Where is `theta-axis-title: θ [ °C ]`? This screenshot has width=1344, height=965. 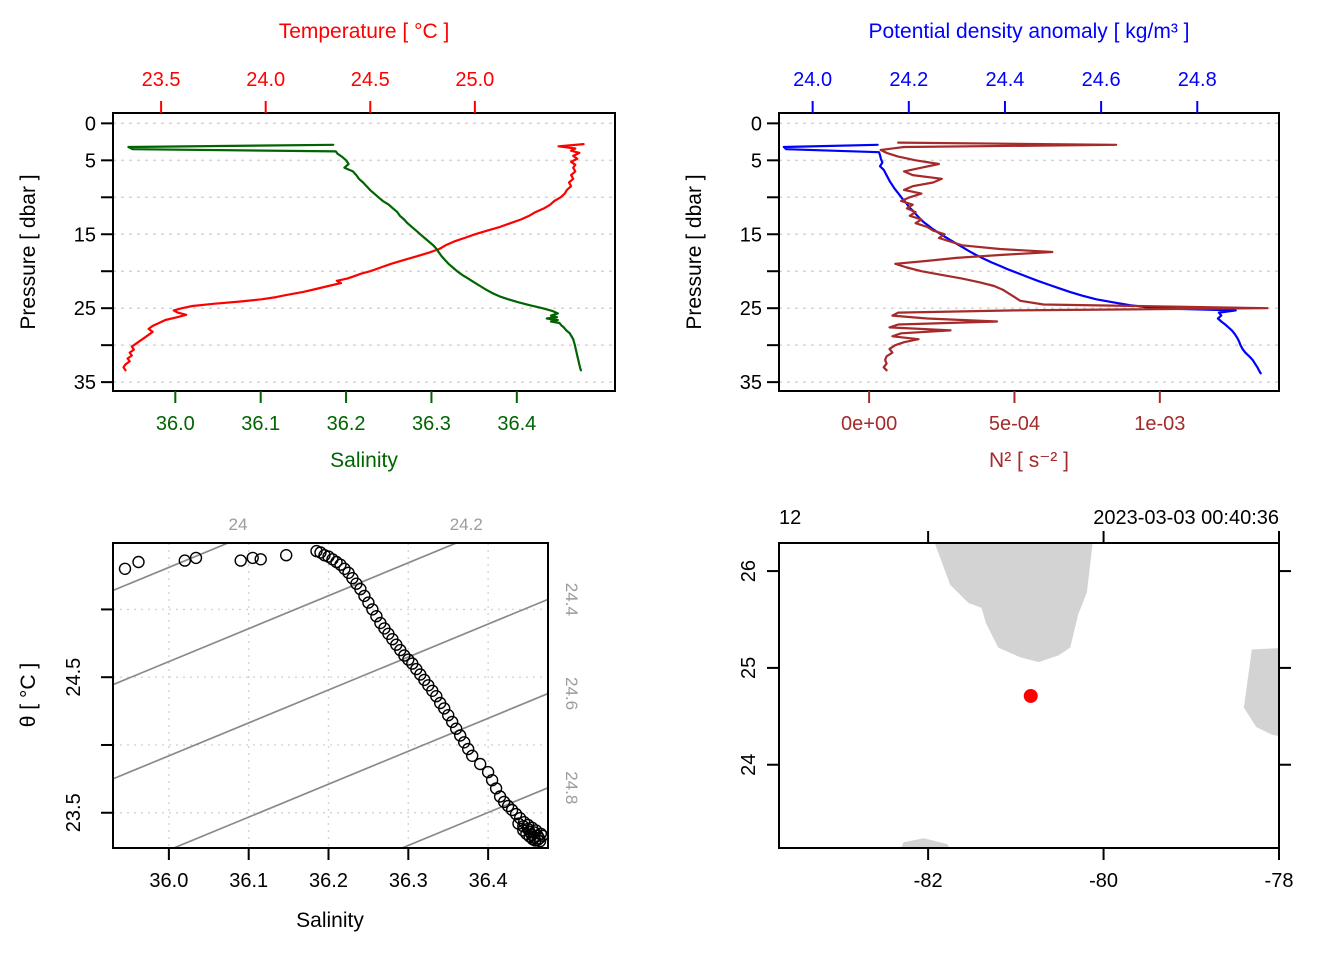 theta-axis-title: θ [ °C ] is located at coordinates (28, 695).